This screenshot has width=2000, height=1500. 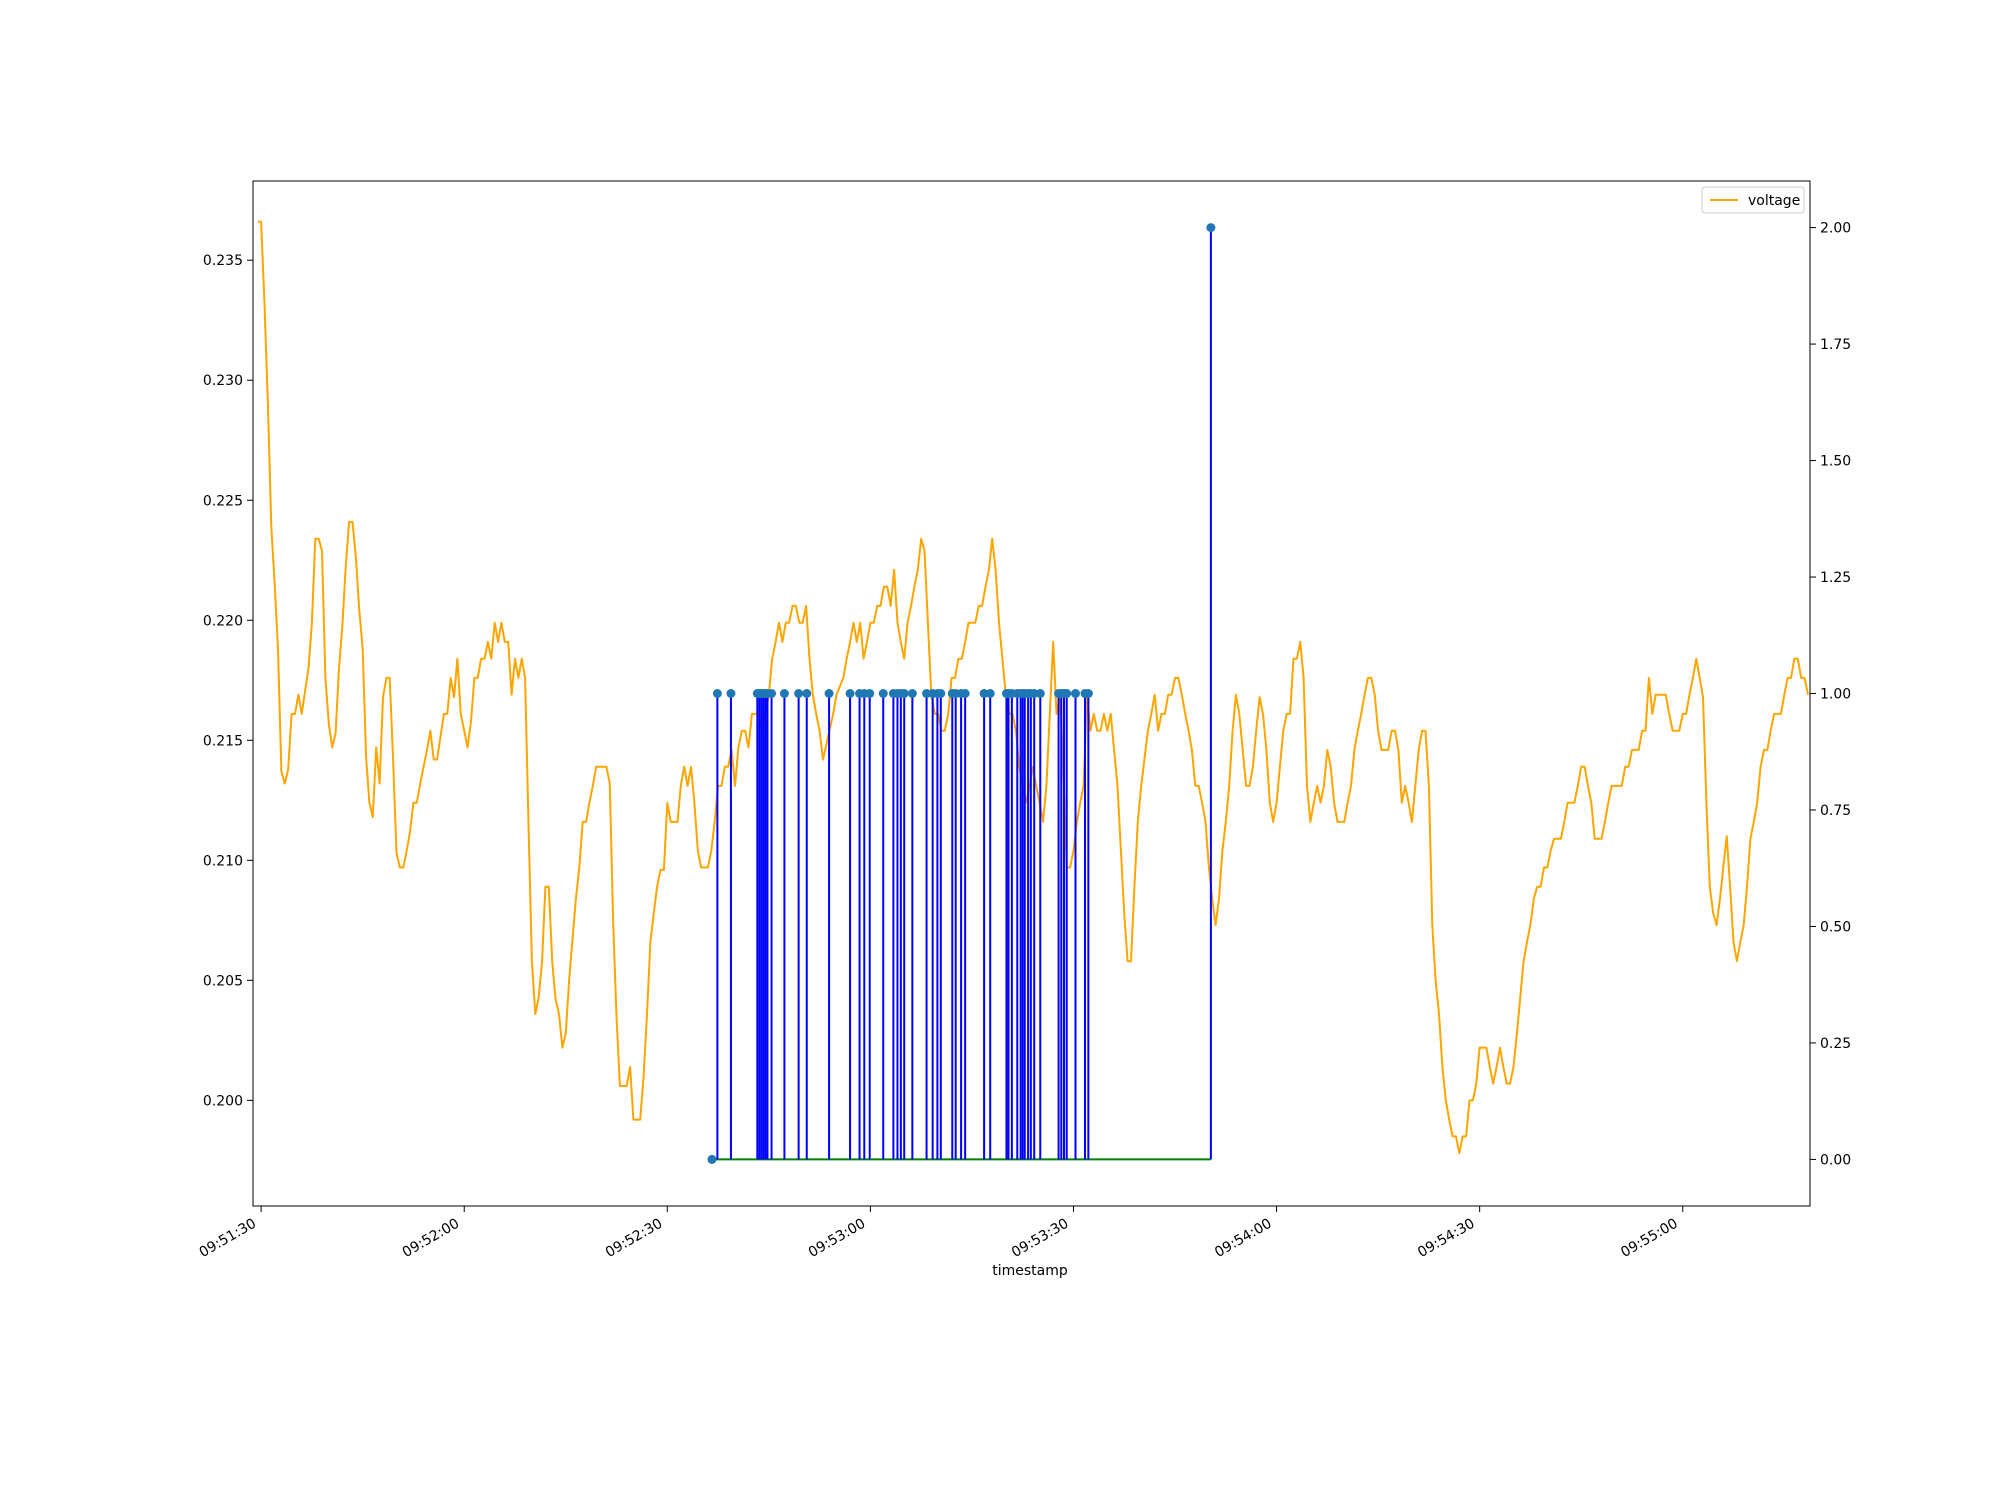 I want to click on legend-box, so click(x=1753, y=200).